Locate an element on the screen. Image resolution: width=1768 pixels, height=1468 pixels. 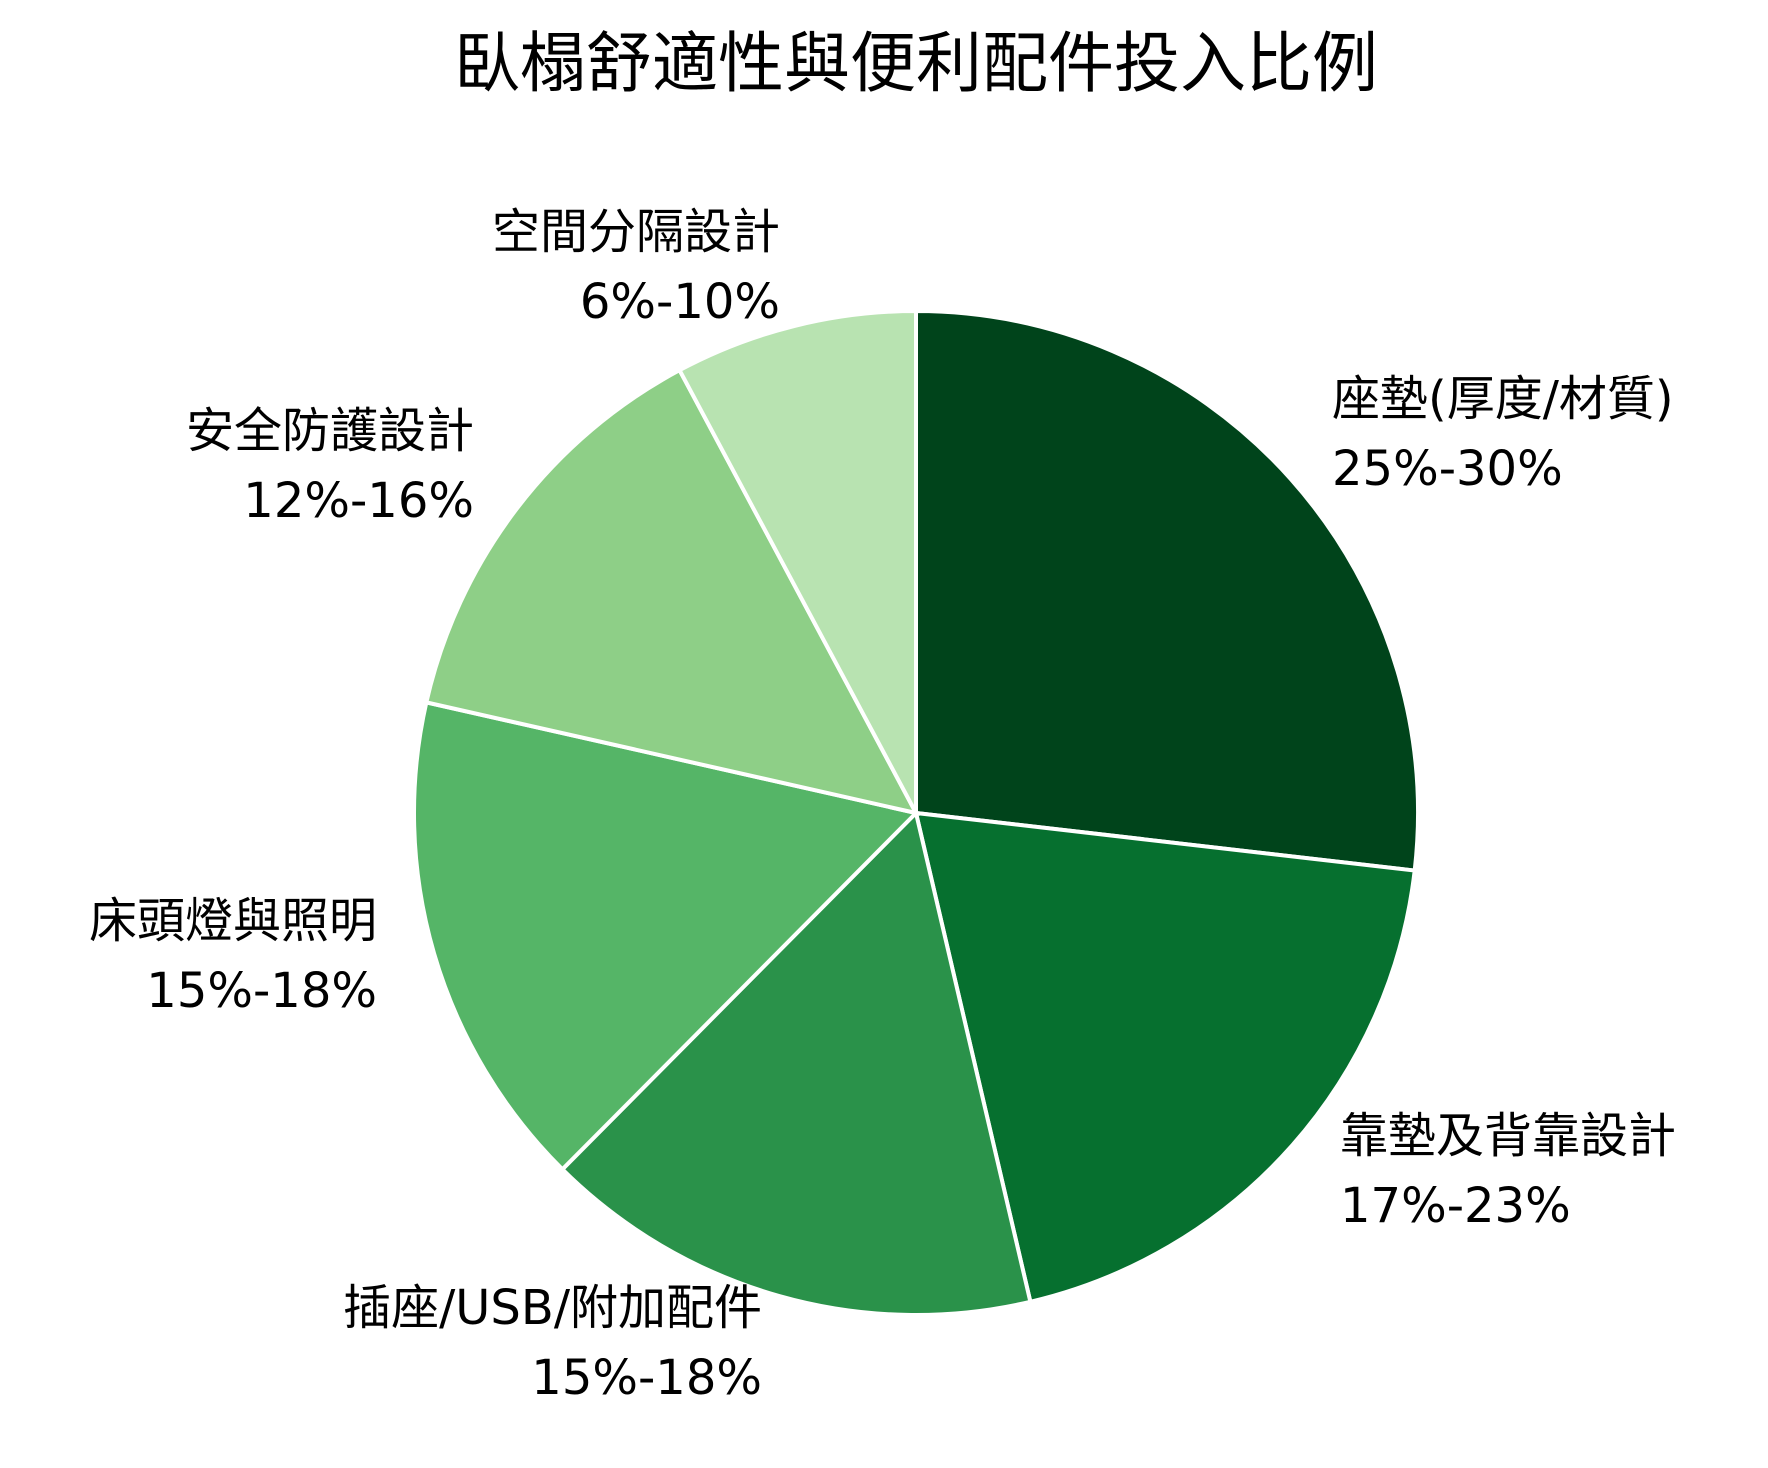
value-label: 25%-30% is located at coordinates (1447, 469).